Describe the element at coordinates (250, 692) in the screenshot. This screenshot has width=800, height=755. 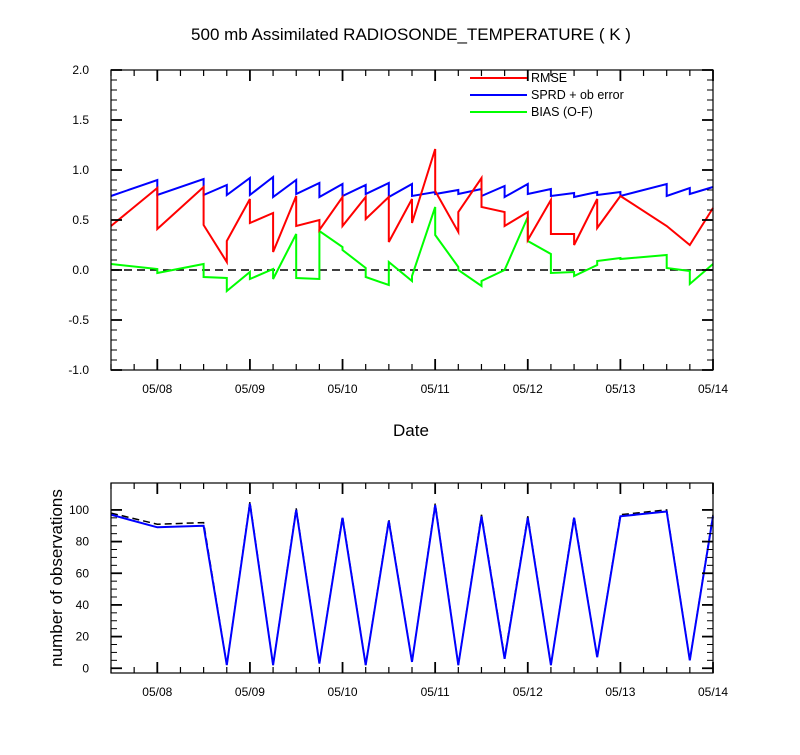
I see `bottom-x-tick-label: 05/09` at that location.